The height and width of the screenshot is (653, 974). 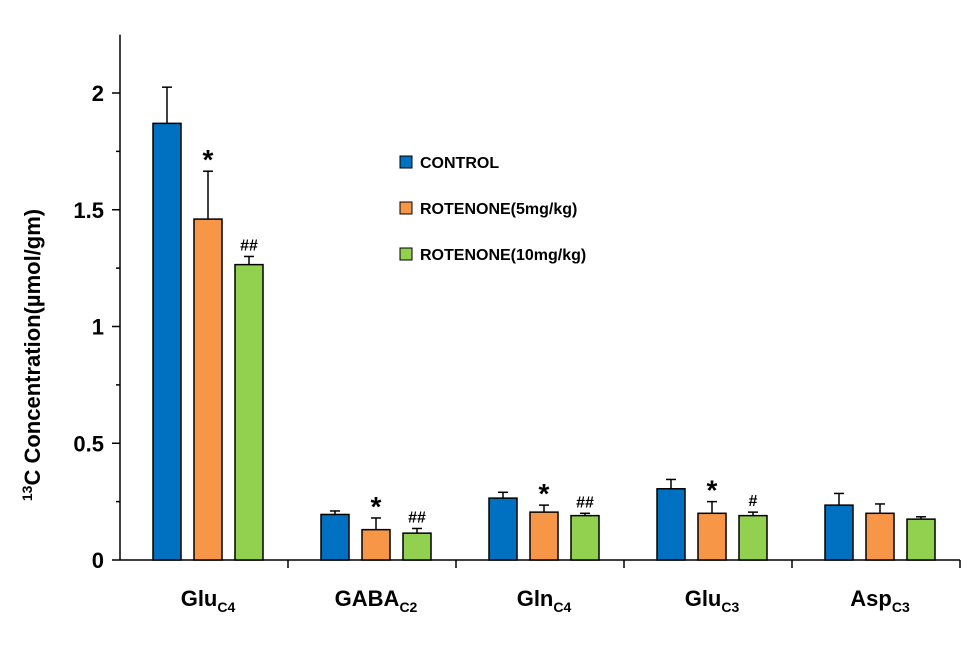 I want to click on y-tick-label: 0.5, so click(x=88, y=443).